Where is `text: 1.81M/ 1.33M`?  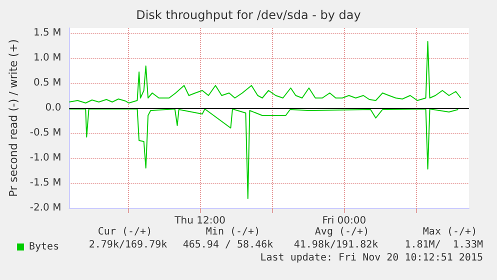 text: 1.81M/ 1.33M is located at coordinates (443, 245).